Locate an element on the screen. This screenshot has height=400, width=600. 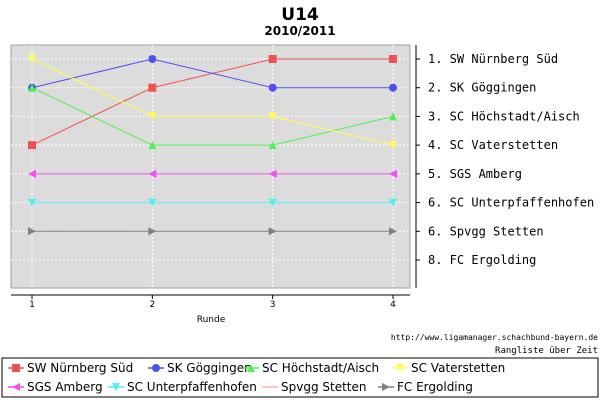
legend-label: SK Göggingen is located at coordinates (209, 368).